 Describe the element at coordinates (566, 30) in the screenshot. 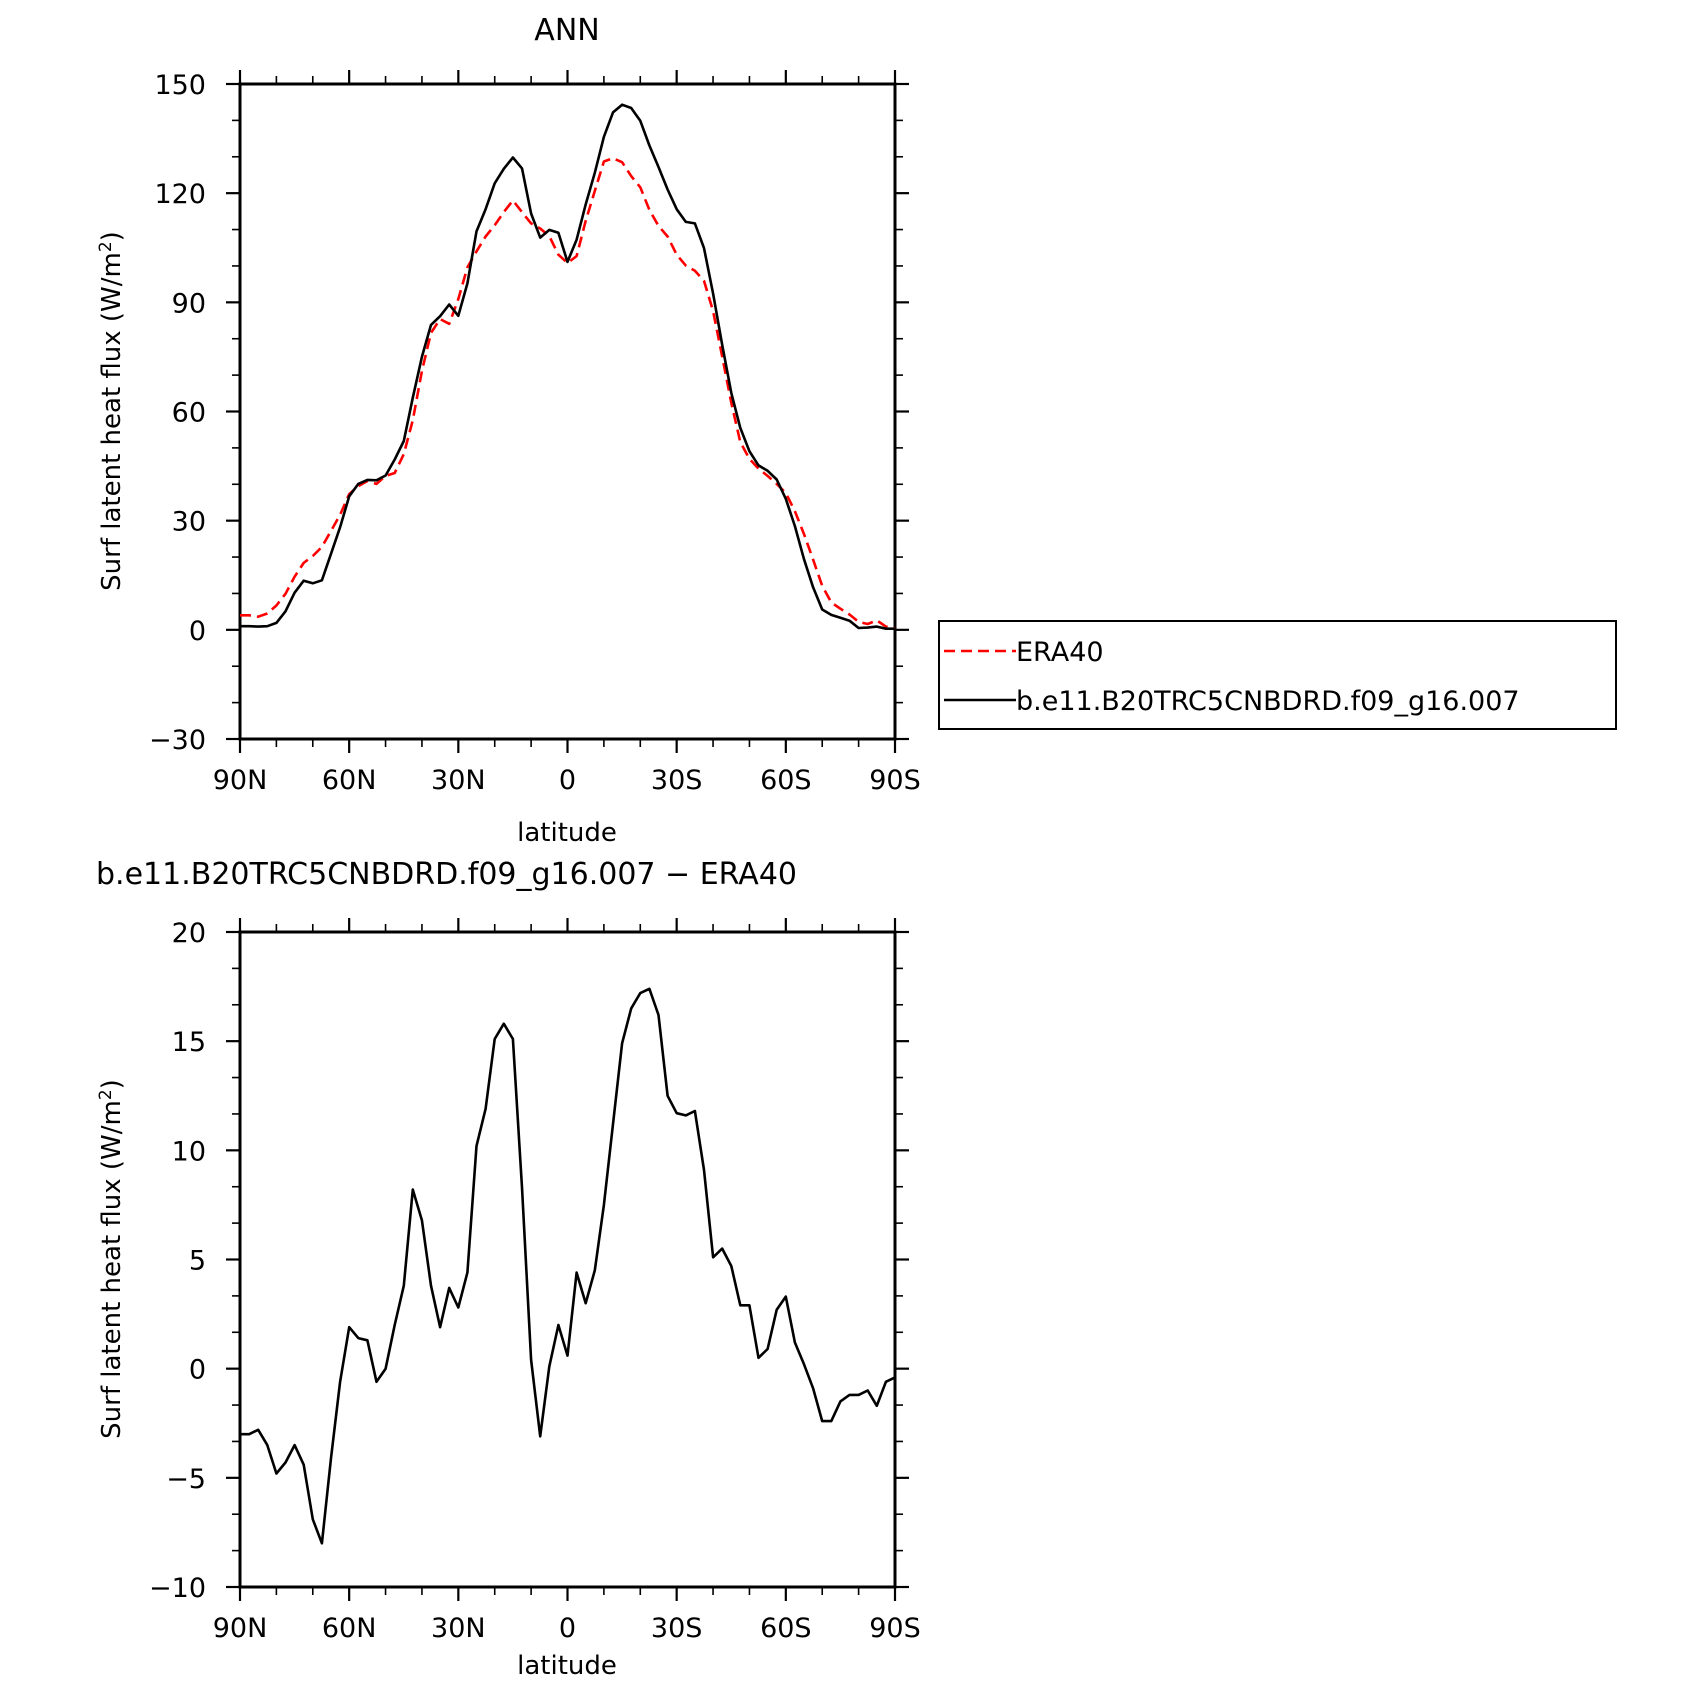

I see `top-panel-title: ANN` at that location.